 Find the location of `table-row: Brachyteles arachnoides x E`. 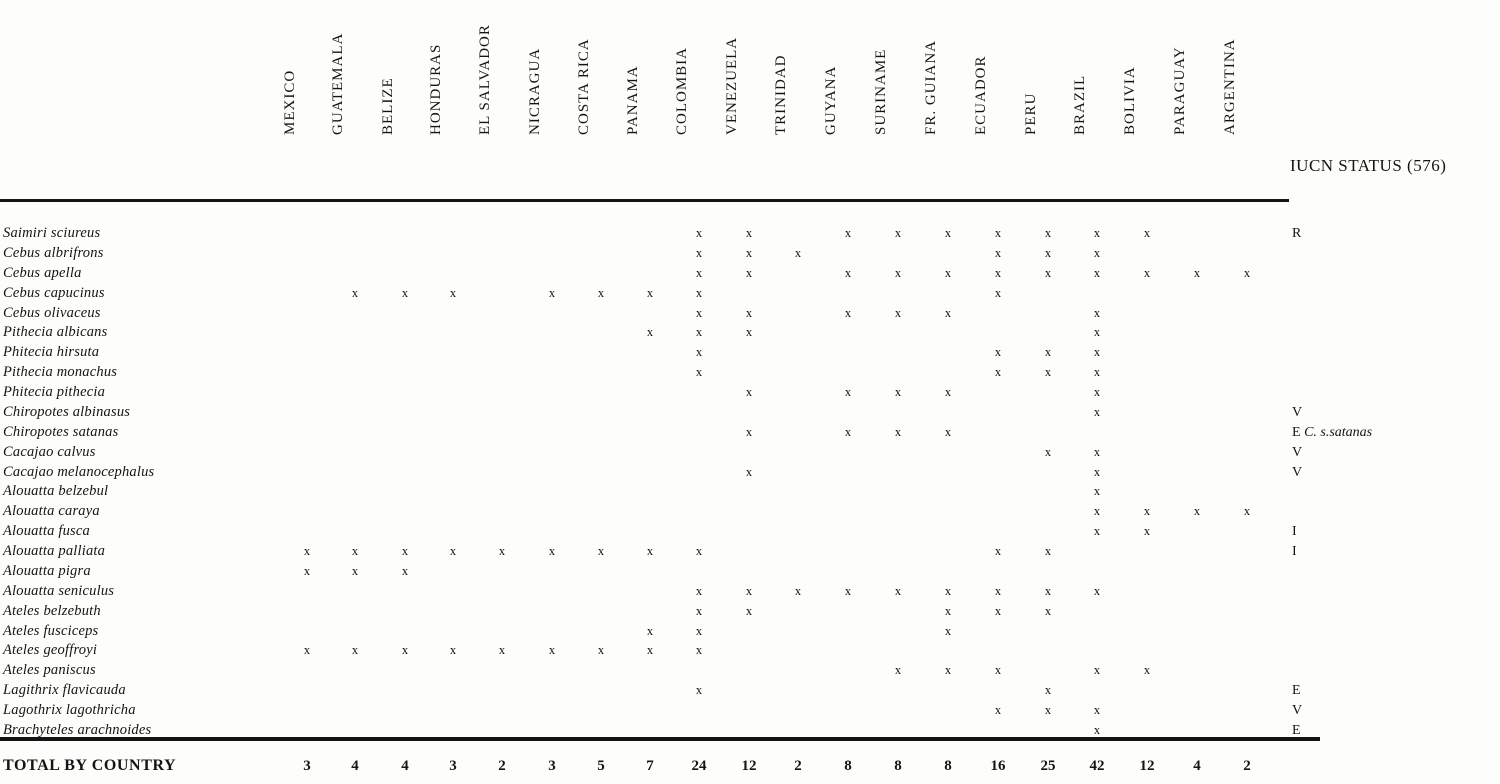

table-row: Brachyteles arachnoides x E is located at coordinates (750, 730).